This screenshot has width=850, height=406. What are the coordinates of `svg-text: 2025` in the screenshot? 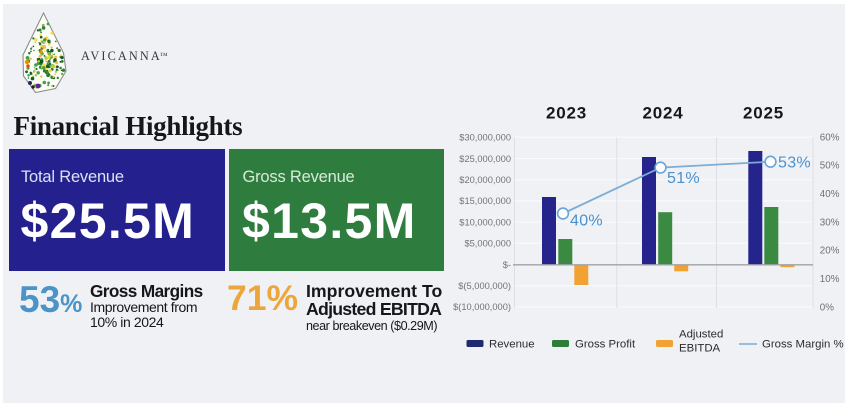 It's located at (763, 113).